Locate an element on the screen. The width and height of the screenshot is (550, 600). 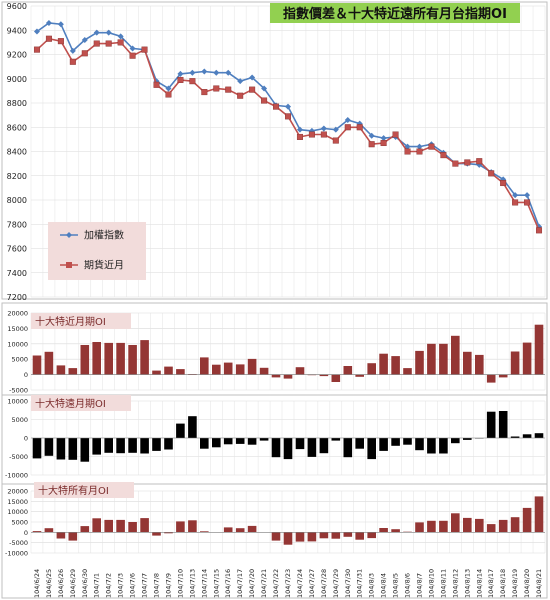
x-tick-label: 104/7/14 is located at coordinates (204, 583).